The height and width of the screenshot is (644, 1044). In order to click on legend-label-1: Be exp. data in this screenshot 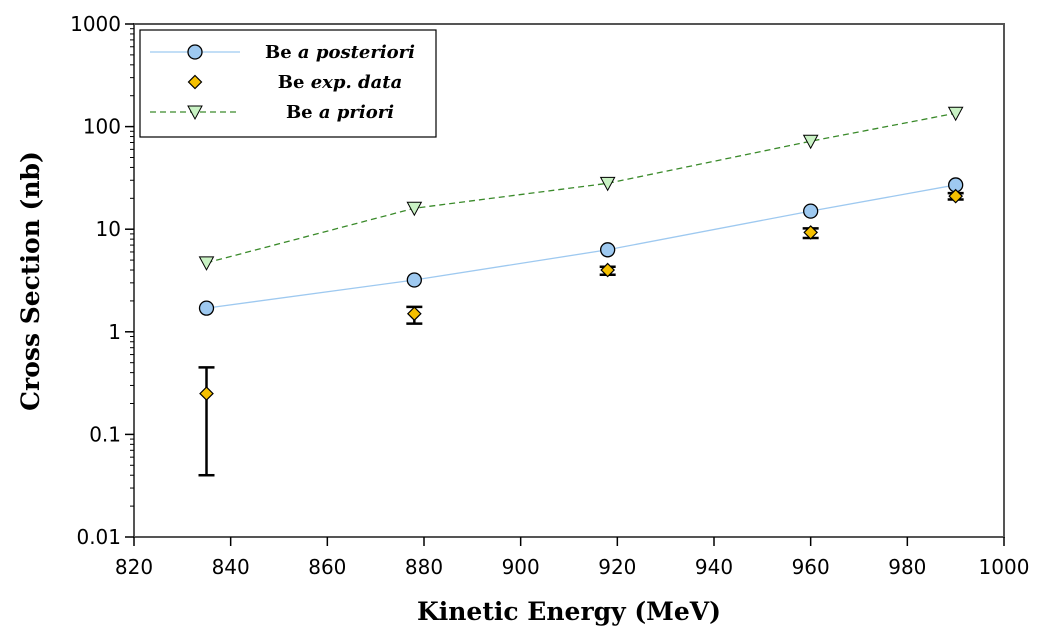, I will do `click(340, 82)`.